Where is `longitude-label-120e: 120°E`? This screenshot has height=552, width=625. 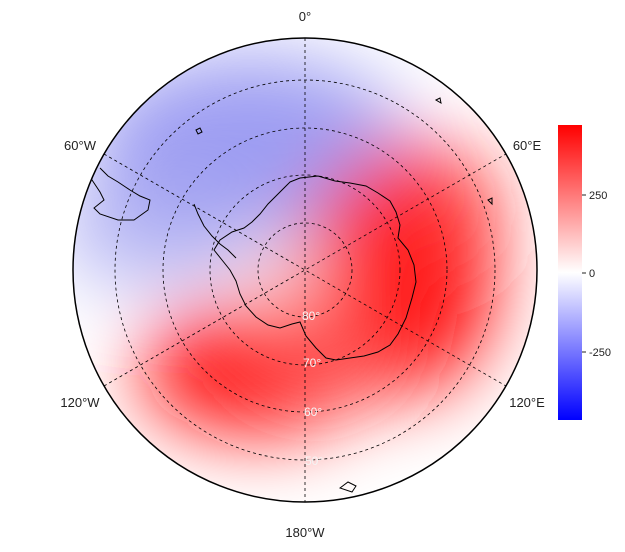
longitude-label-120e: 120°E is located at coordinates (527, 402).